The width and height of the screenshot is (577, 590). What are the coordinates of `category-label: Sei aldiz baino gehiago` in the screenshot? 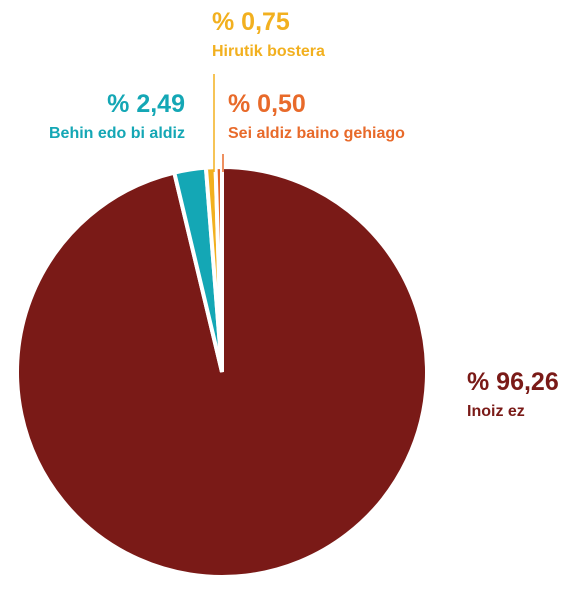 It's located at (316, 133).